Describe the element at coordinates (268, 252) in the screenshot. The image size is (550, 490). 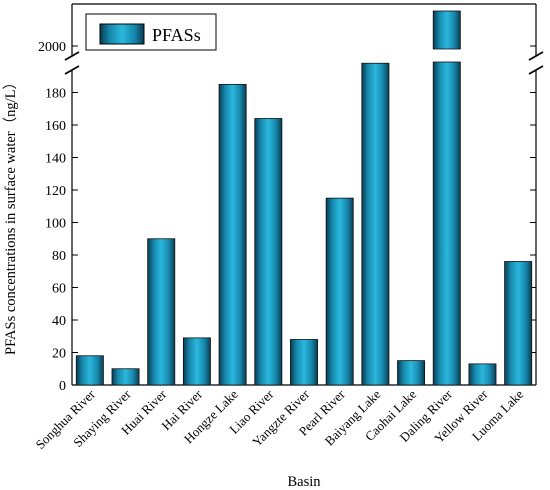
I see `bar-liao-river` at that location.